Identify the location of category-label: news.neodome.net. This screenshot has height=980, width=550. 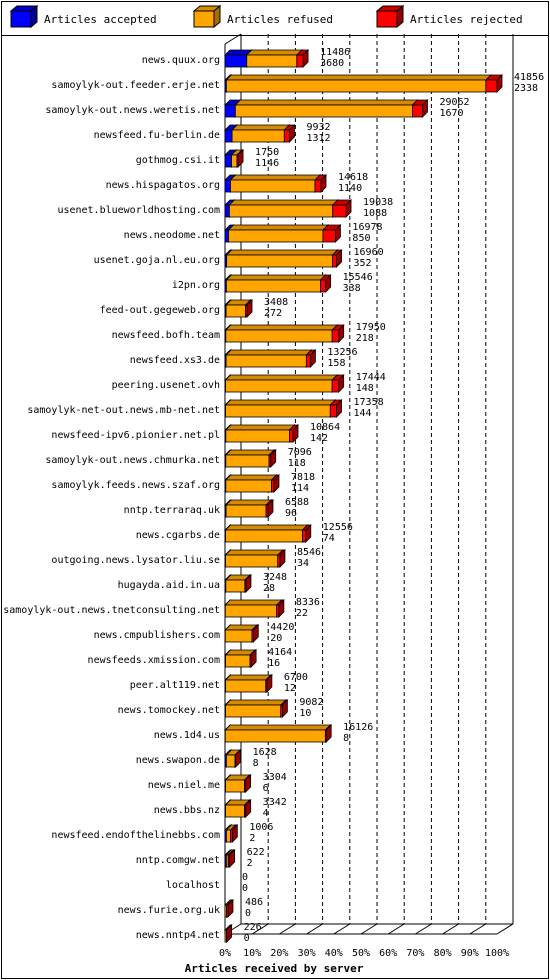
(172, 235).